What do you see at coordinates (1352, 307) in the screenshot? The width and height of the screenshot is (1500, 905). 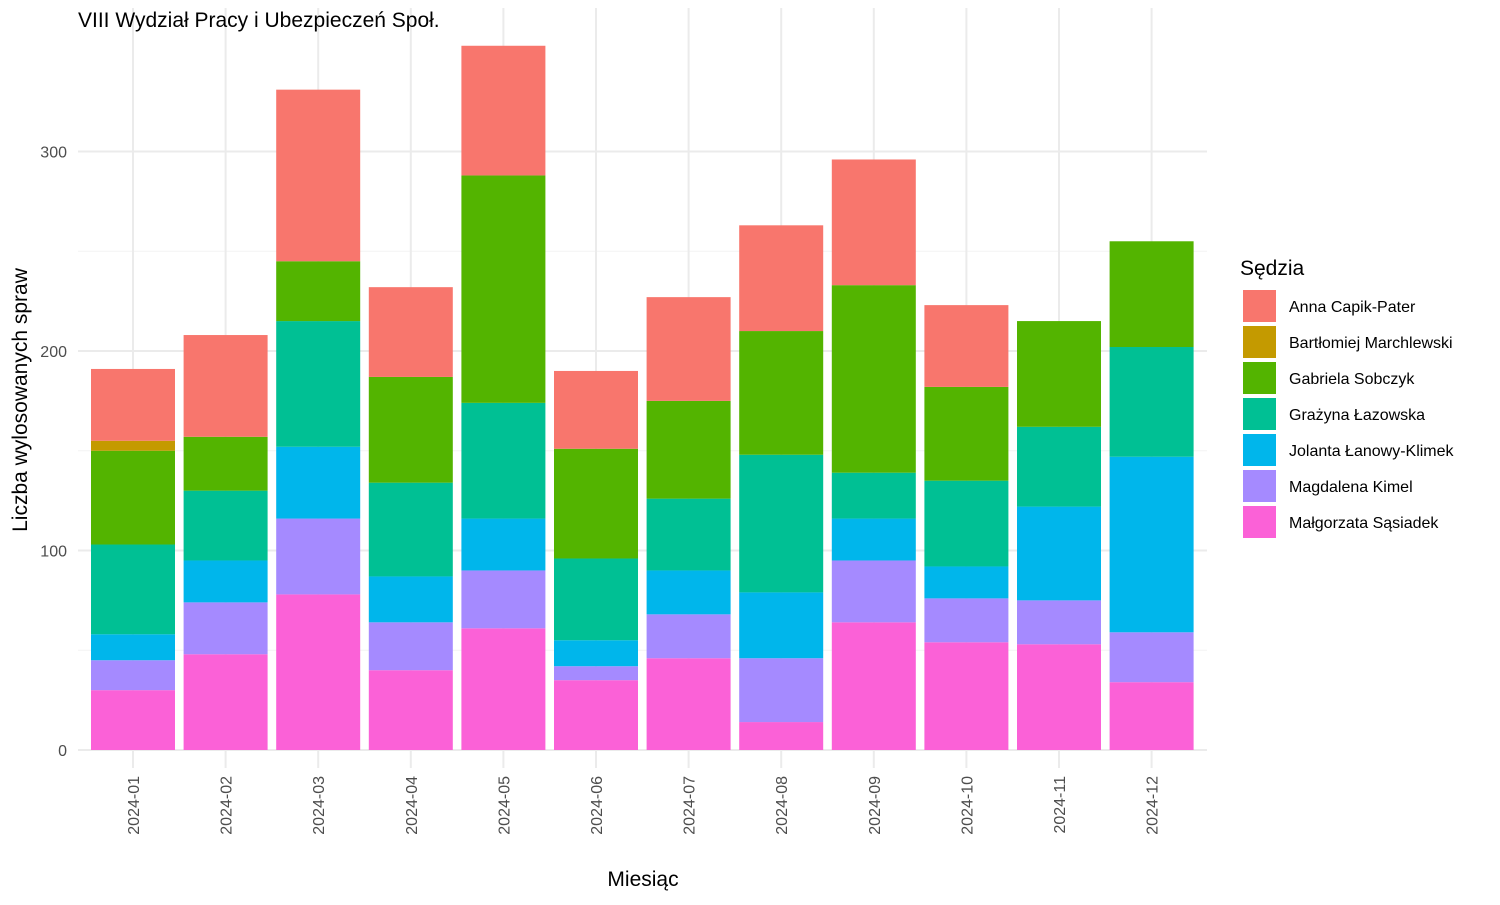 I see `legend-label: Anna Capik-Pater` at bounding box center [1352, 307].